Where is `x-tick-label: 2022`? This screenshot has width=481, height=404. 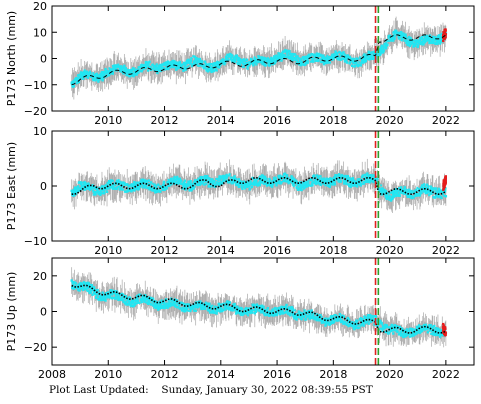
x-tick-label: 2022 is located at coordinates (446, 250).